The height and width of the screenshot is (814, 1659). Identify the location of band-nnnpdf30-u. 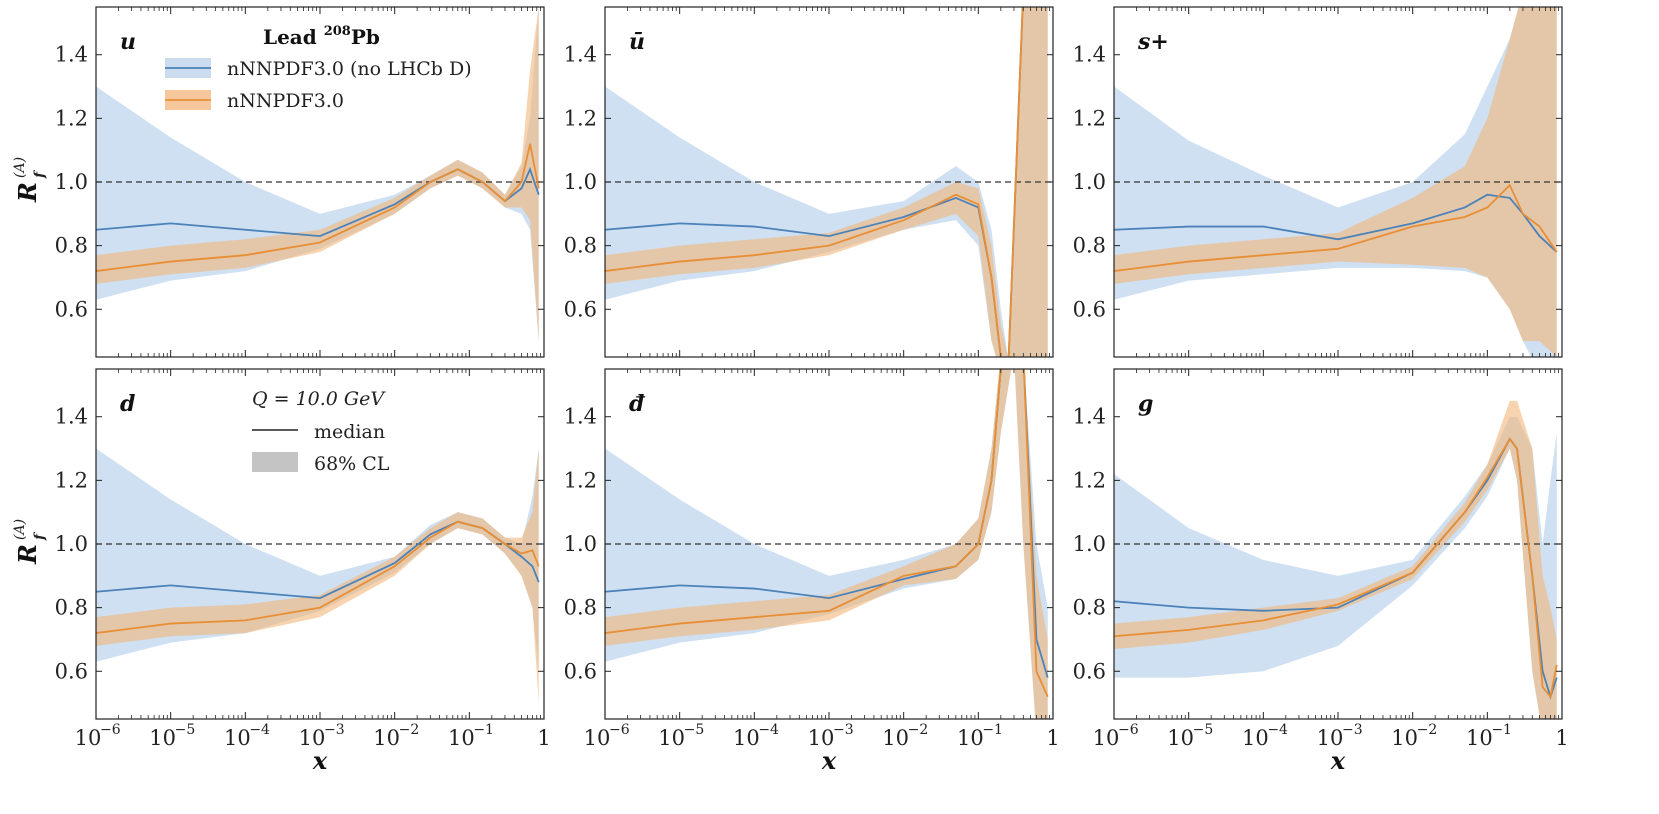
(317, 174).